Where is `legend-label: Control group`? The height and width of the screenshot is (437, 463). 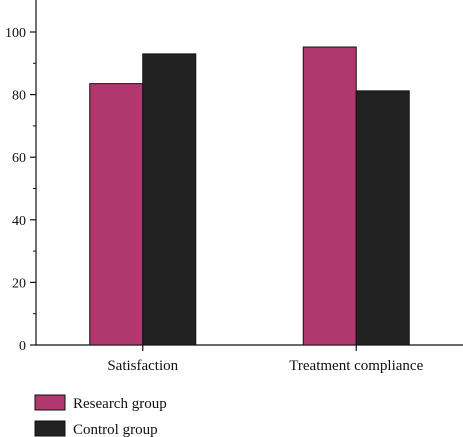
legend-label: Control group is located at coordinates (115, 429).